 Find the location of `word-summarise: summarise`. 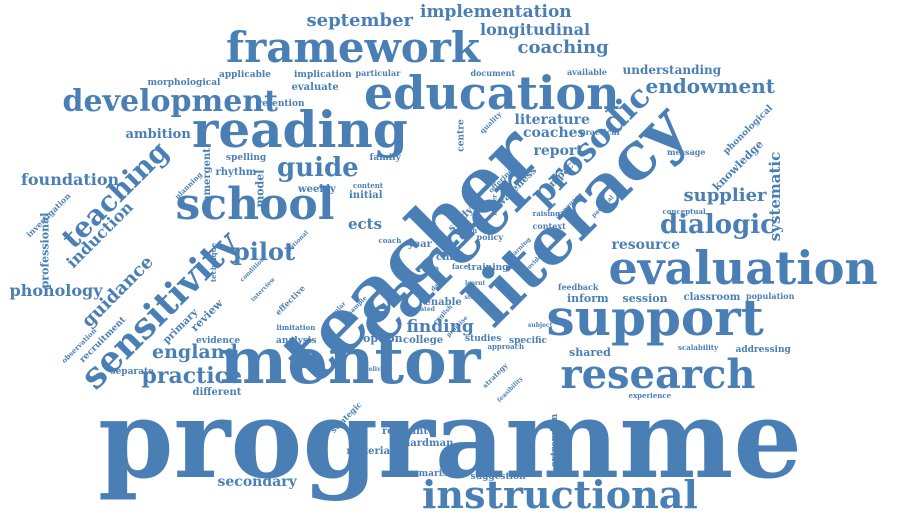

word-summarise: summarise is located at coordinates (425, 473).